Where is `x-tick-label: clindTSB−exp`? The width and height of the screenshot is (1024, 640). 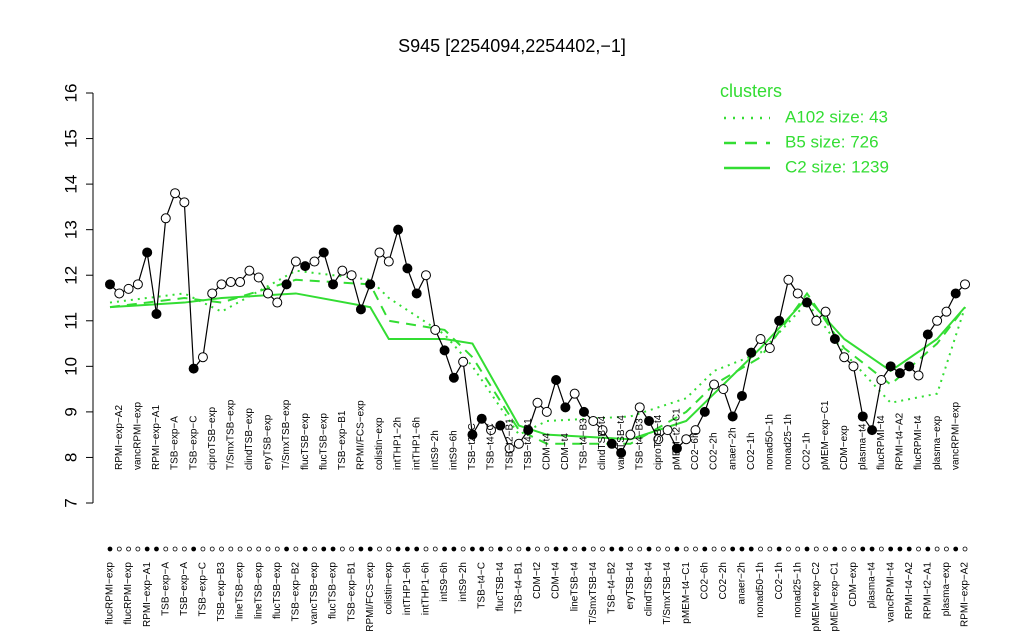
x-tick-label: clindTSB−exp is located at coordinates (249, 439).